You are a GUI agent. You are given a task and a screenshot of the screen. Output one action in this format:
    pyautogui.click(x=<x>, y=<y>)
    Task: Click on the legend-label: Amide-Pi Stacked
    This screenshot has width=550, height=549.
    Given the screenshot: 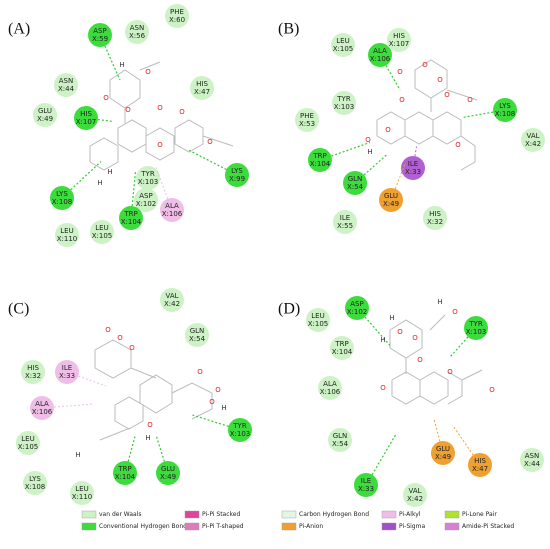 What is the action you would take?
    pyautogui.click(x=488, y=526)
    